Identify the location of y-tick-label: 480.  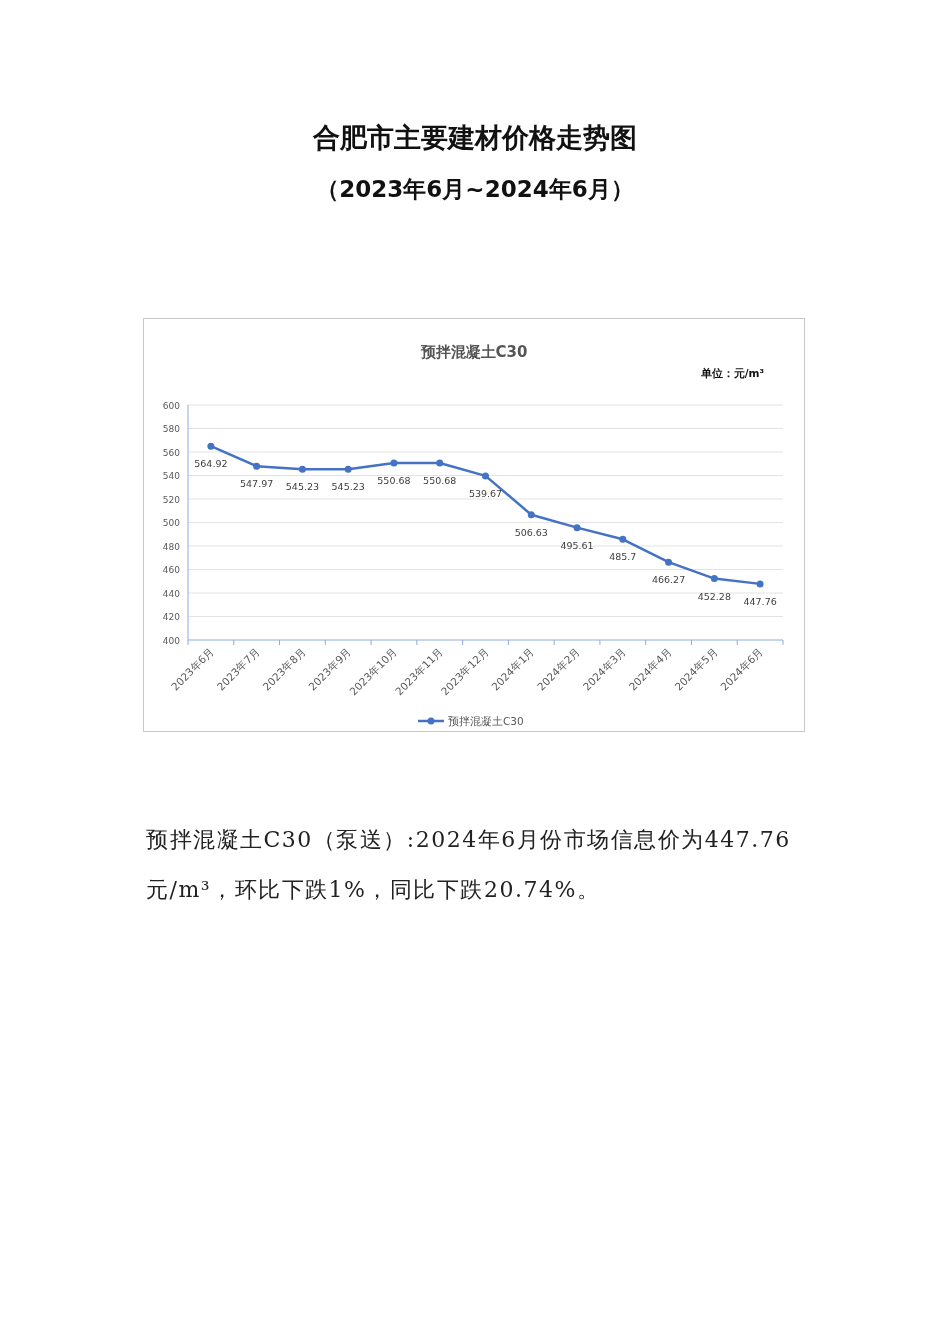
(171, 546).